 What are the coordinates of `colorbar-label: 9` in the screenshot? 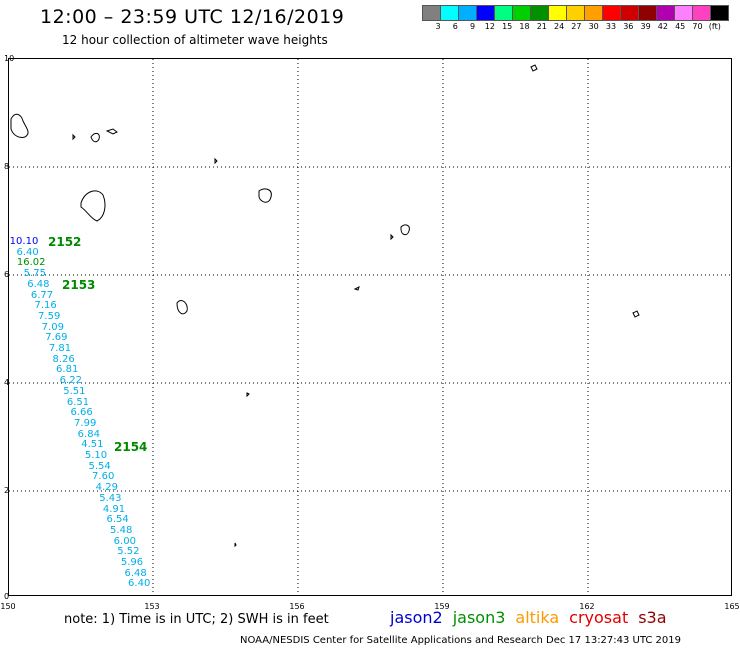 It's located at (473, 26).